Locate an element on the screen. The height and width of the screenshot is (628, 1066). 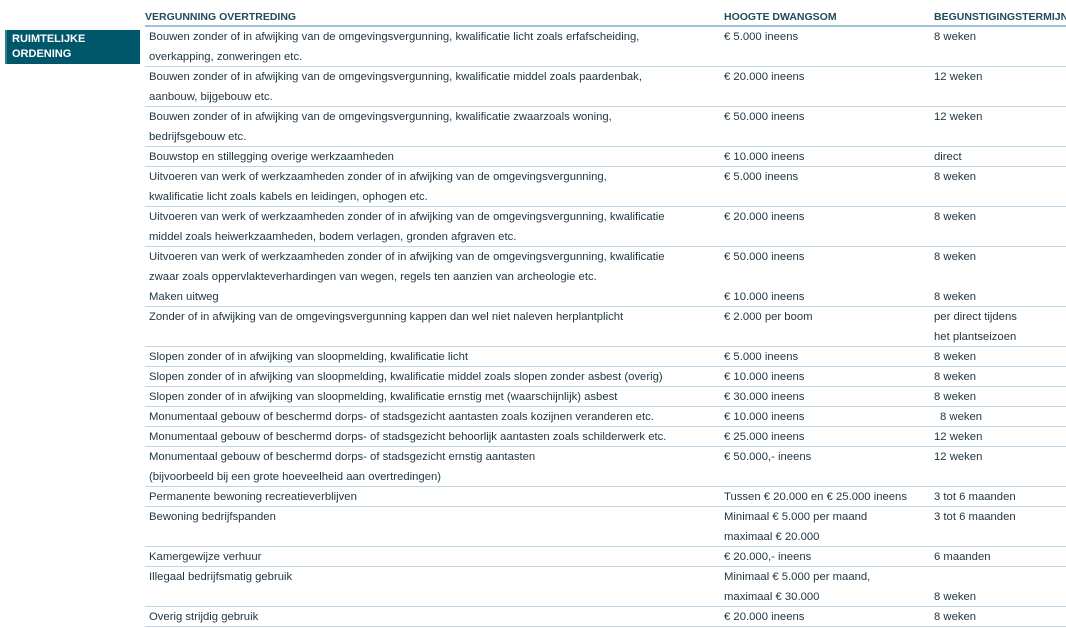
header-amount: HOOGTE DWANGSOM is located at coordinates (780, 17).